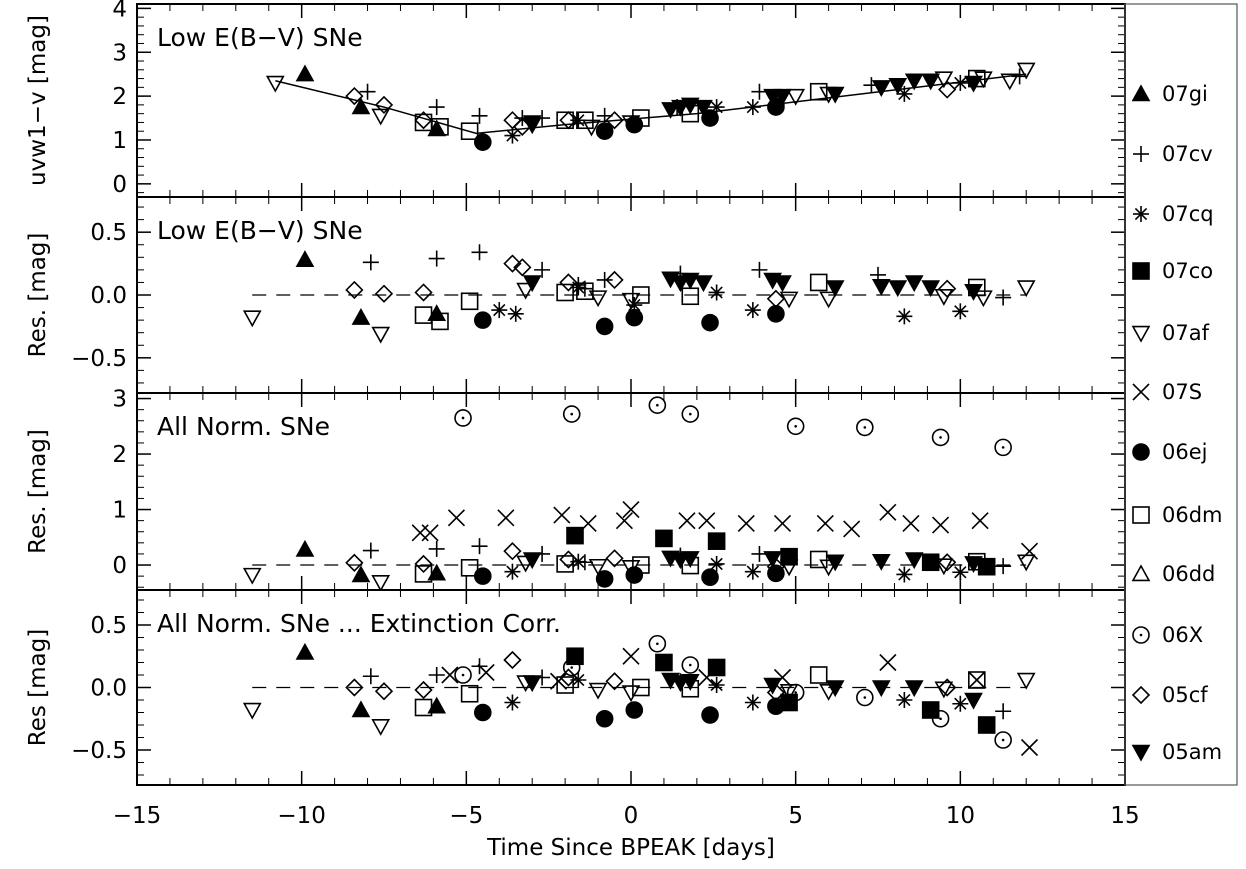 This screenshot has height=869, width=1246. What do you see at coordinates (38, 491) in the screenshot?
I see `y-axis-label: Res. [mag]` at bounding box center [38, 491].